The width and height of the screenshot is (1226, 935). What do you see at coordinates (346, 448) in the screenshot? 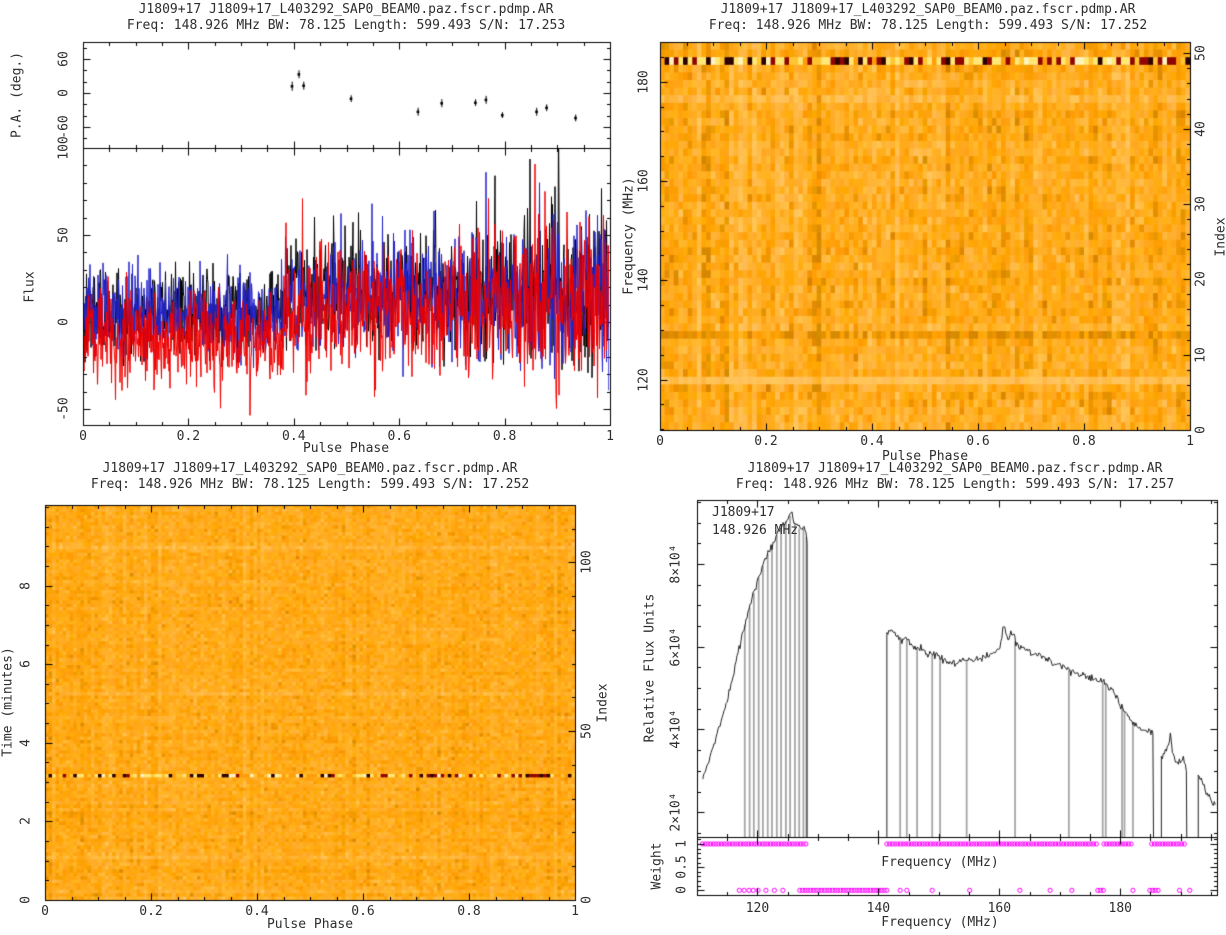
I see `phase-axis-label-top-left: Pulse Phase` at bounding box center [346, 448].